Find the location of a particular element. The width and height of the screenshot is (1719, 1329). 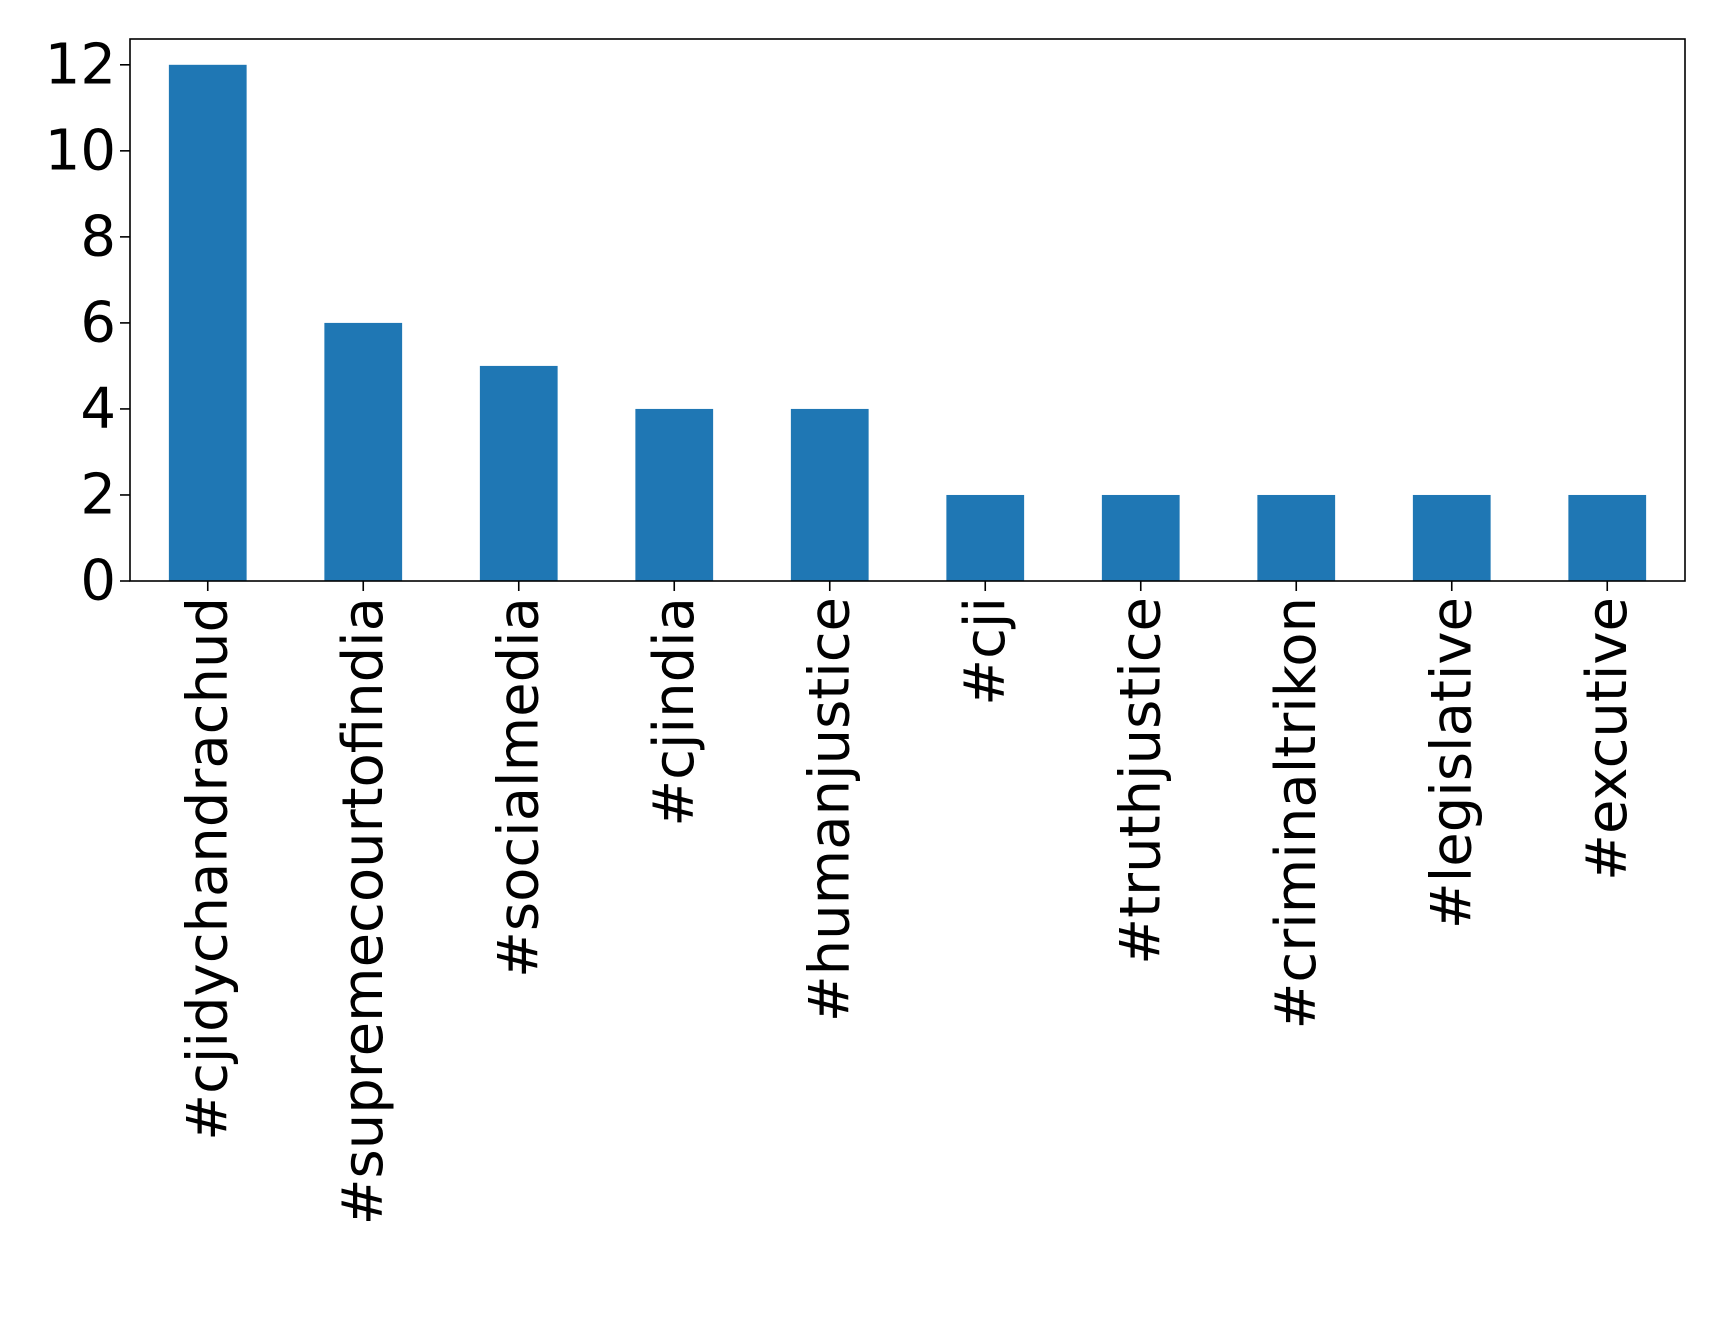

y-tick-label: 8 is located at coordinates (98, 236).